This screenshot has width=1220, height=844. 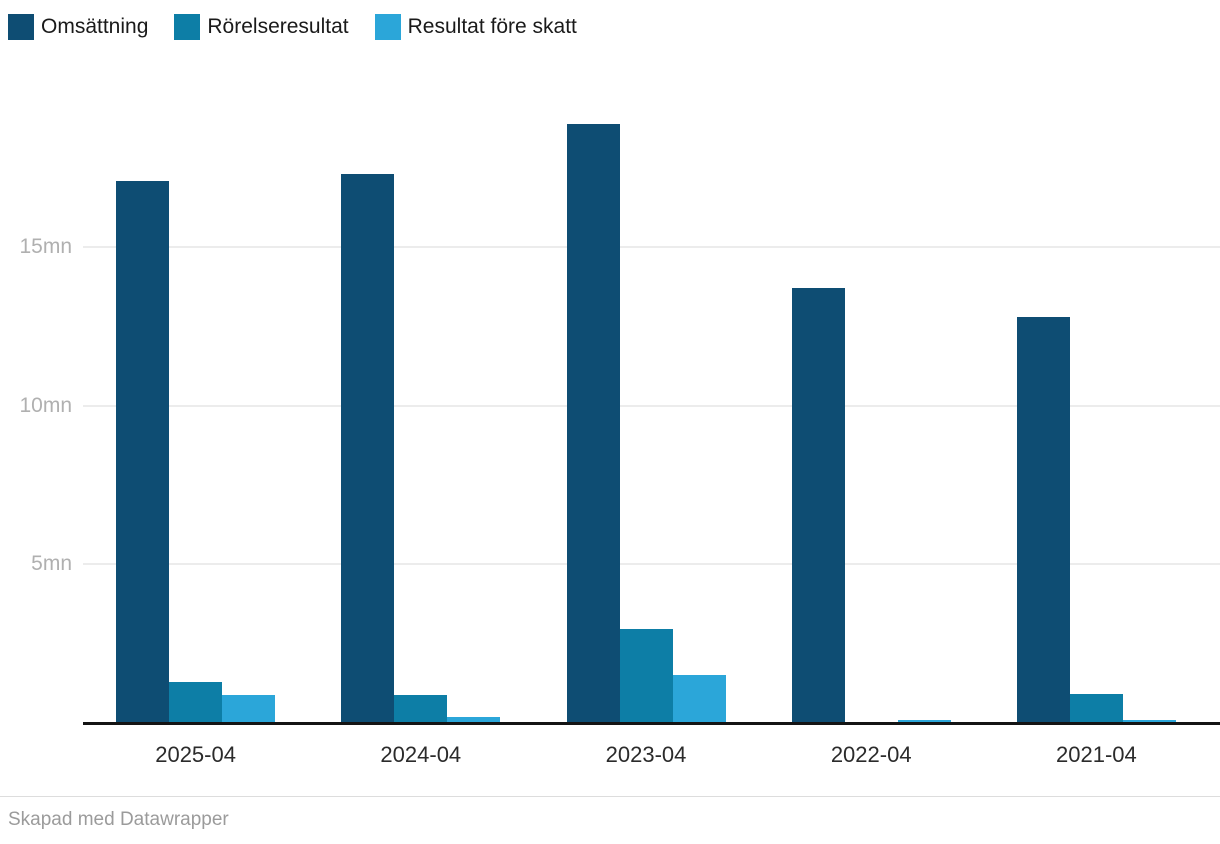 What do you see at coordinates (651, 723) in the screenshot?
I see `x-axis-baseline` at bounding box center [651, 723].